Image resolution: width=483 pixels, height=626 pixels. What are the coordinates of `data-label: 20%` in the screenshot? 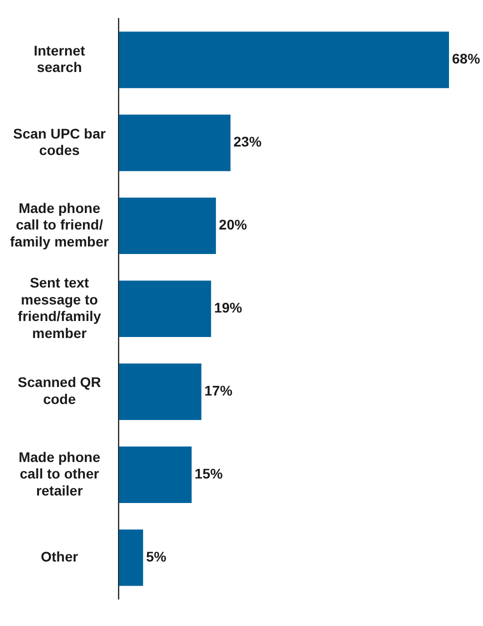 It's located at (233, 224).